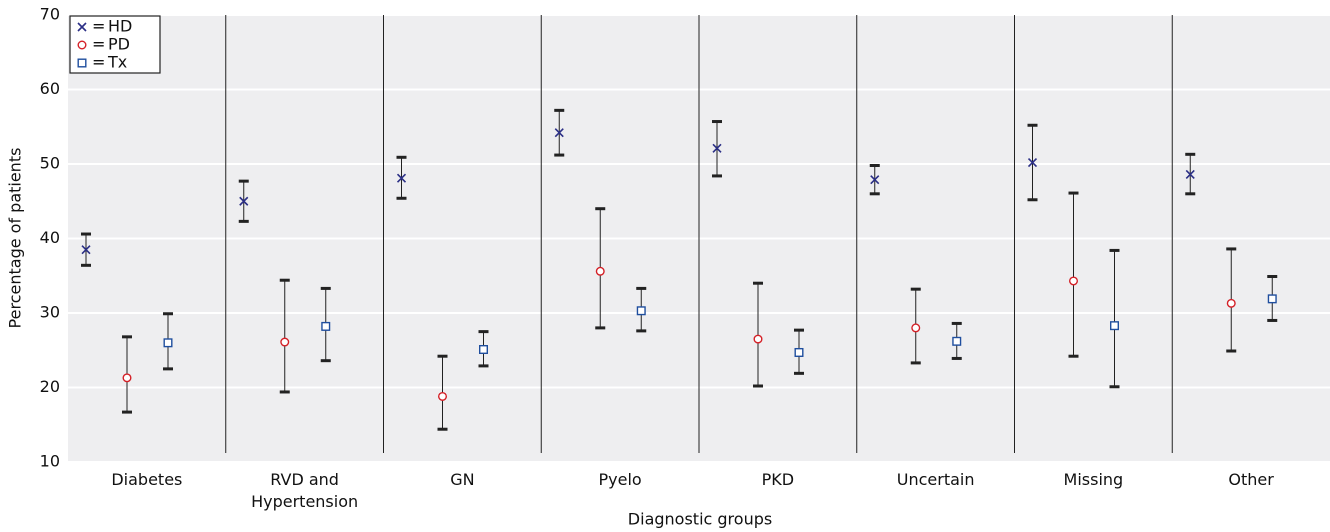 This screenshot has width=1330, height=532. What do you see at coordinates (117, 62) in the screenshot?
I see `legend-label: Tx` at bounding box center [117, 62].